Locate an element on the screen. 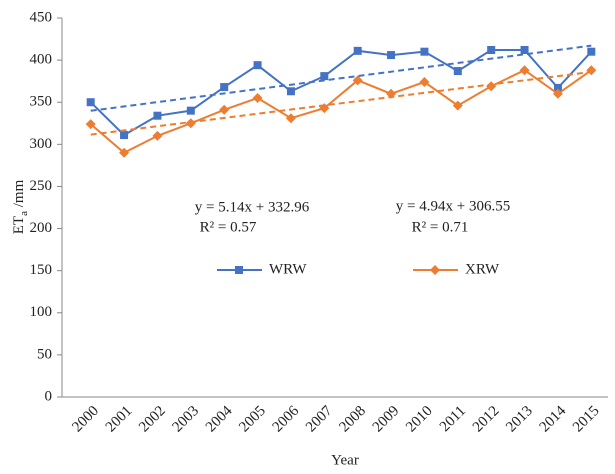  x-tick-label: 2002 is located at coordinates (152, 419).